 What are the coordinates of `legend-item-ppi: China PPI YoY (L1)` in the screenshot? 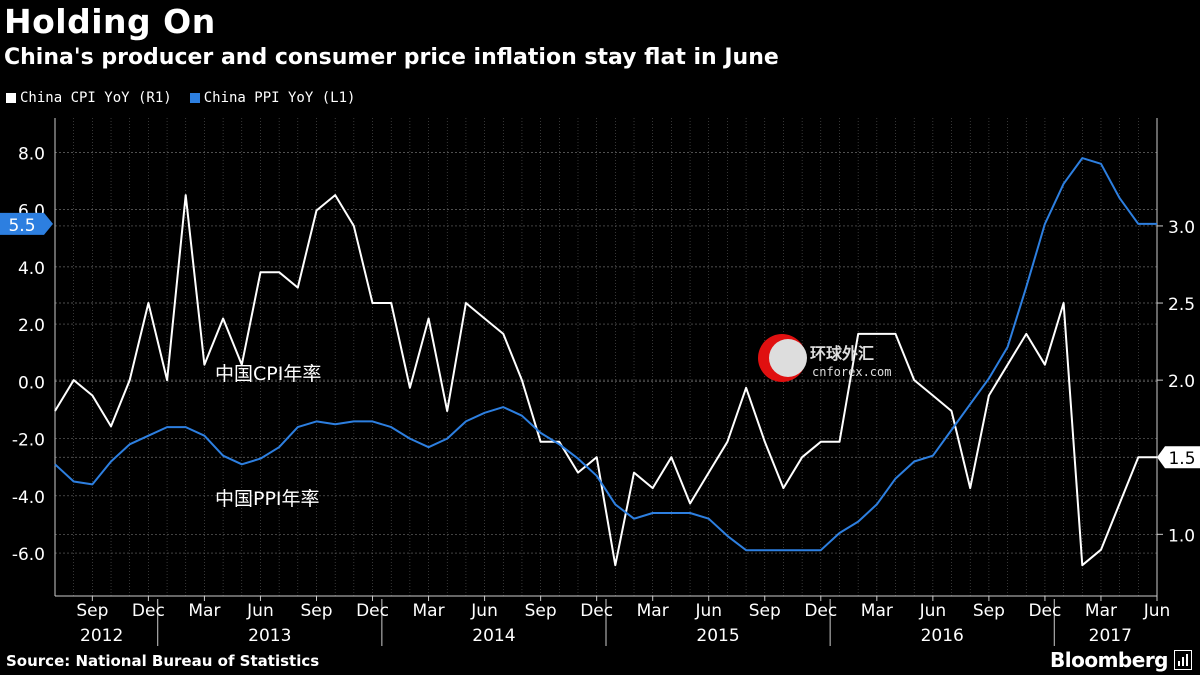 It's located at (272, 98).